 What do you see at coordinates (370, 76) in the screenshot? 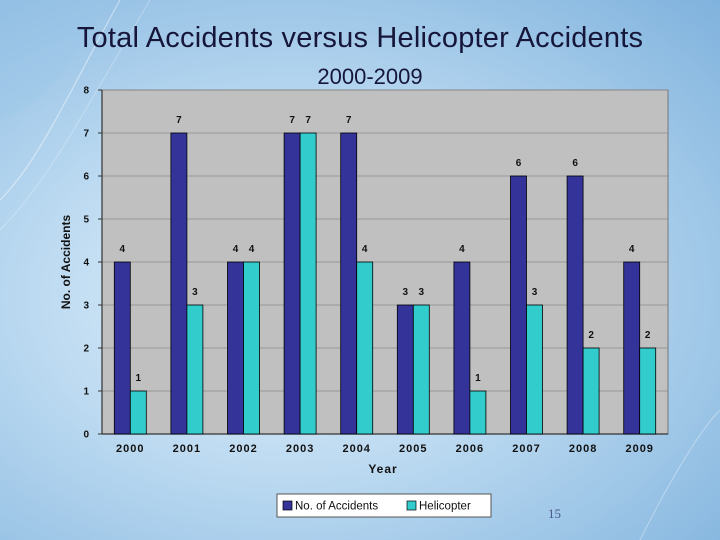
I see `slide-subtitle: 2000-2009` at bounding box center [370, 76].